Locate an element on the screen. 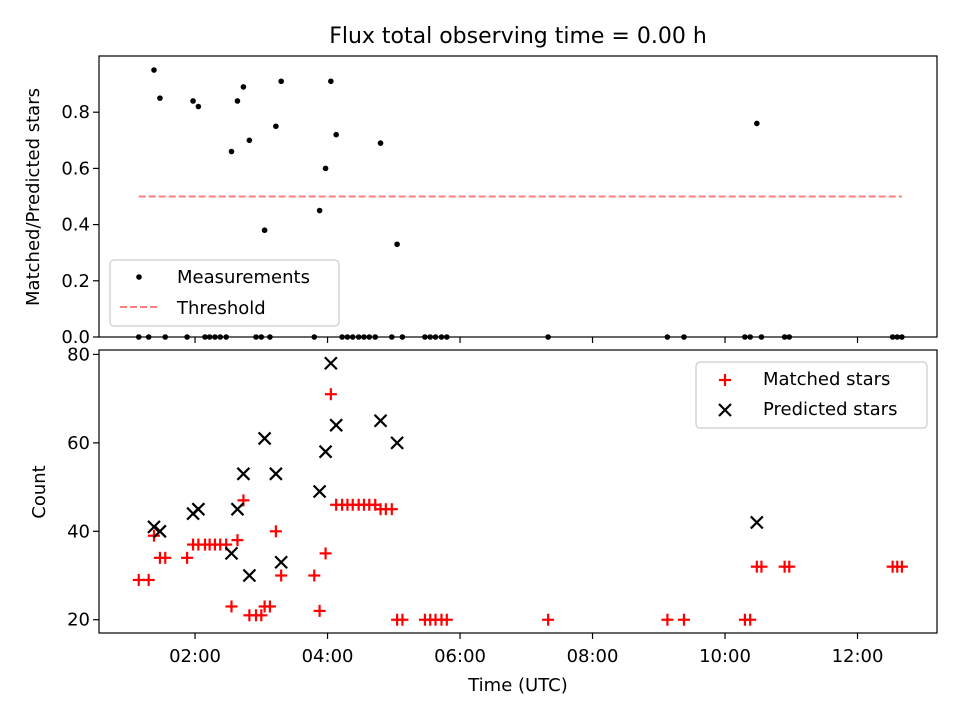 This screenshot has width=960, height=720. top-x-axis is located at coordinates (526, 340).